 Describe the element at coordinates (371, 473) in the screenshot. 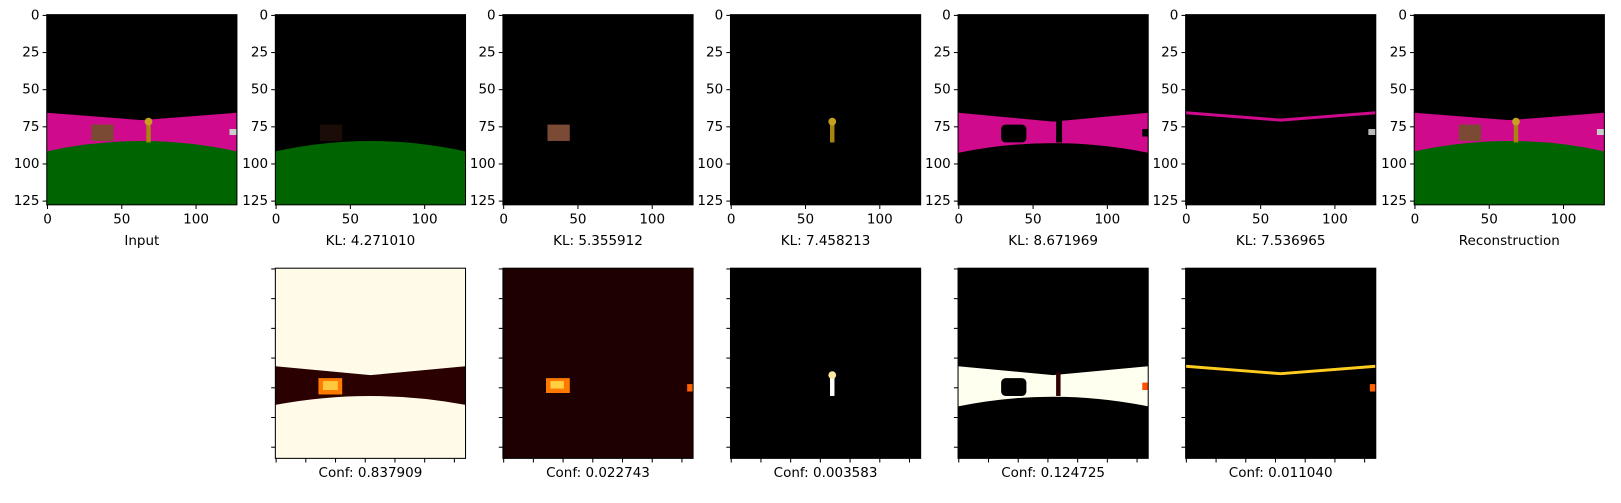

I see `panel-label: Conf: 0.837909` at that location.